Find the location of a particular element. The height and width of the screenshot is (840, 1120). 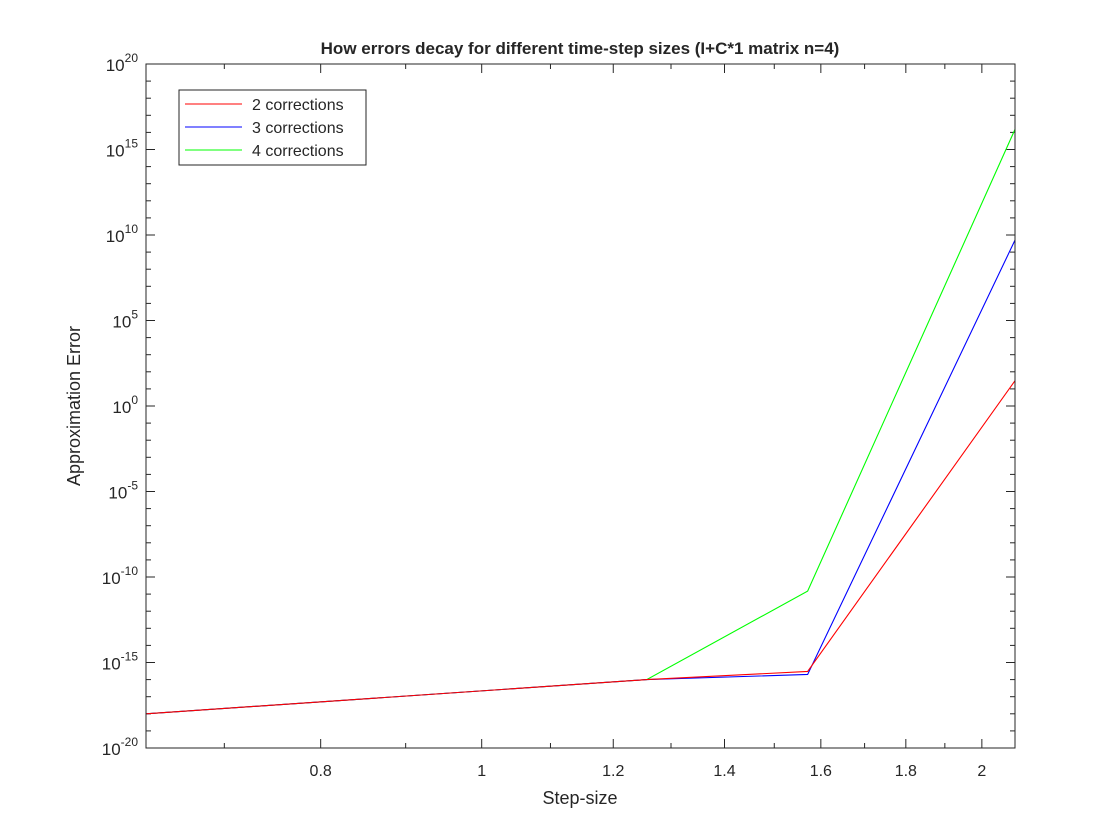

x-tick-label: 1 is located at coordinates (481, 771).